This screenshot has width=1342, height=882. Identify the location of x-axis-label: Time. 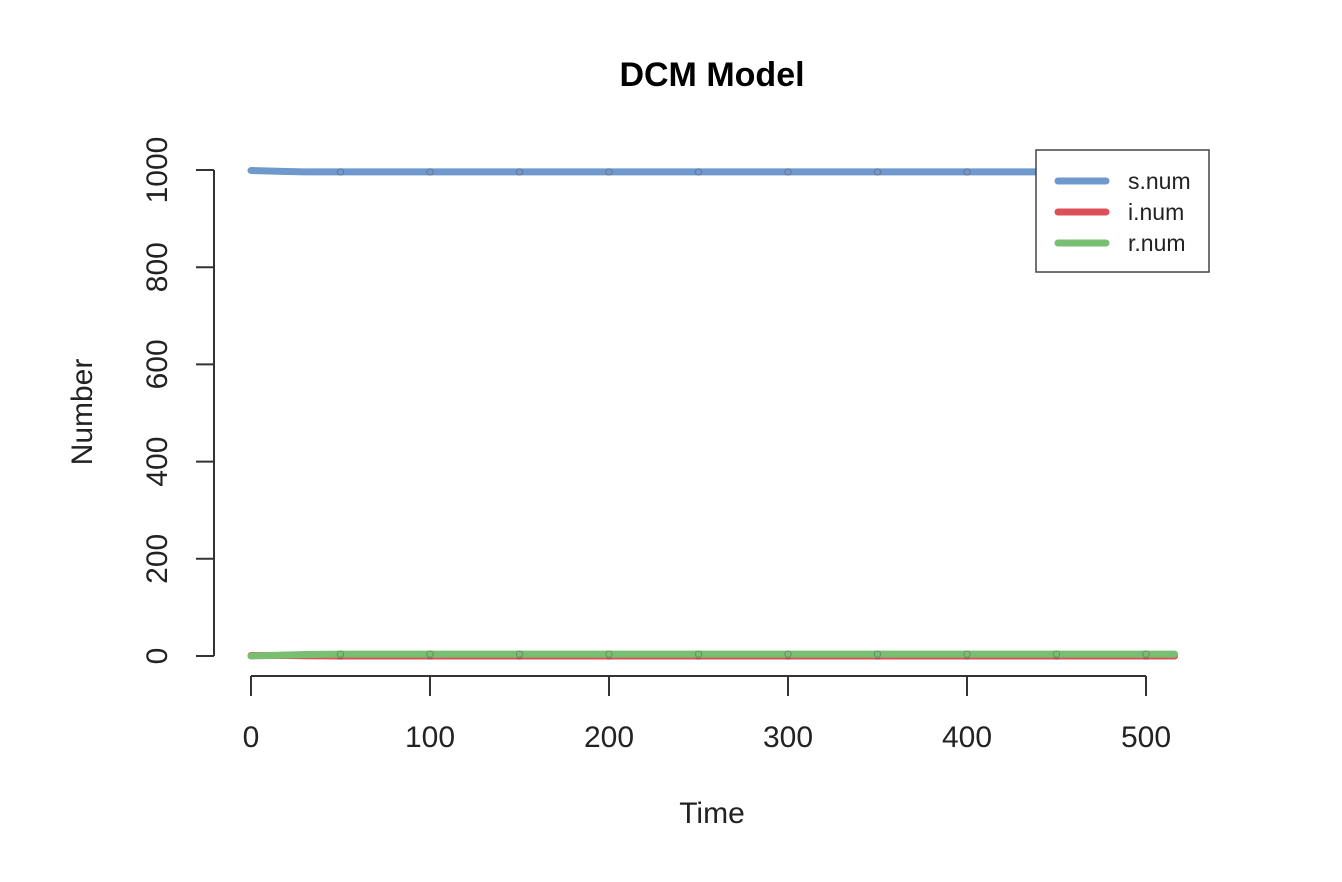
(712, 813).